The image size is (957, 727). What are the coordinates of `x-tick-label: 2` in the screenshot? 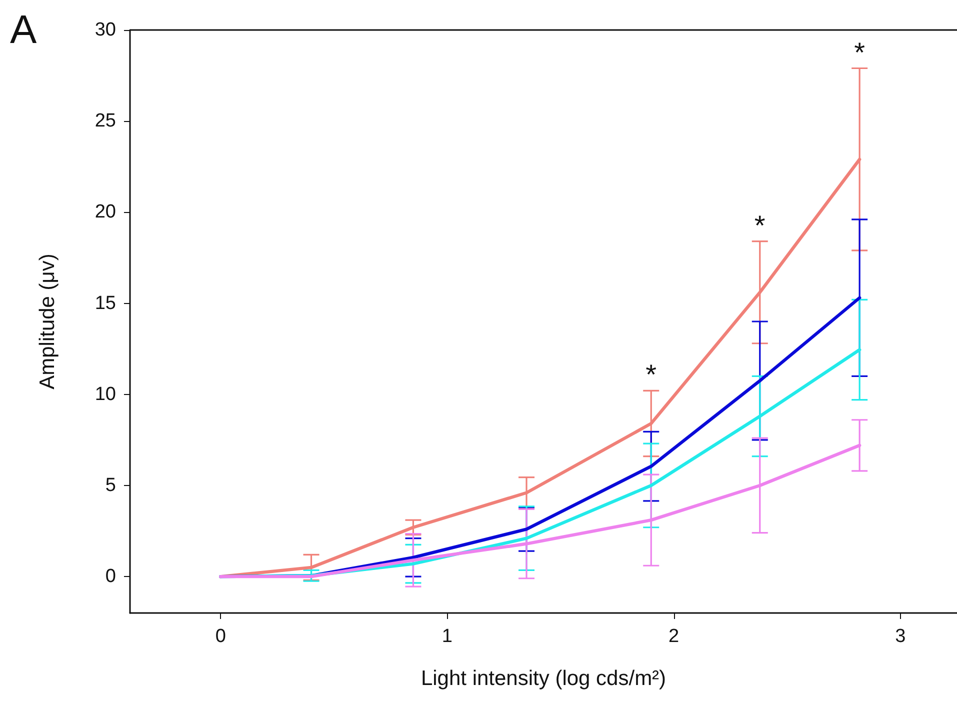 It's located at (674, 636).